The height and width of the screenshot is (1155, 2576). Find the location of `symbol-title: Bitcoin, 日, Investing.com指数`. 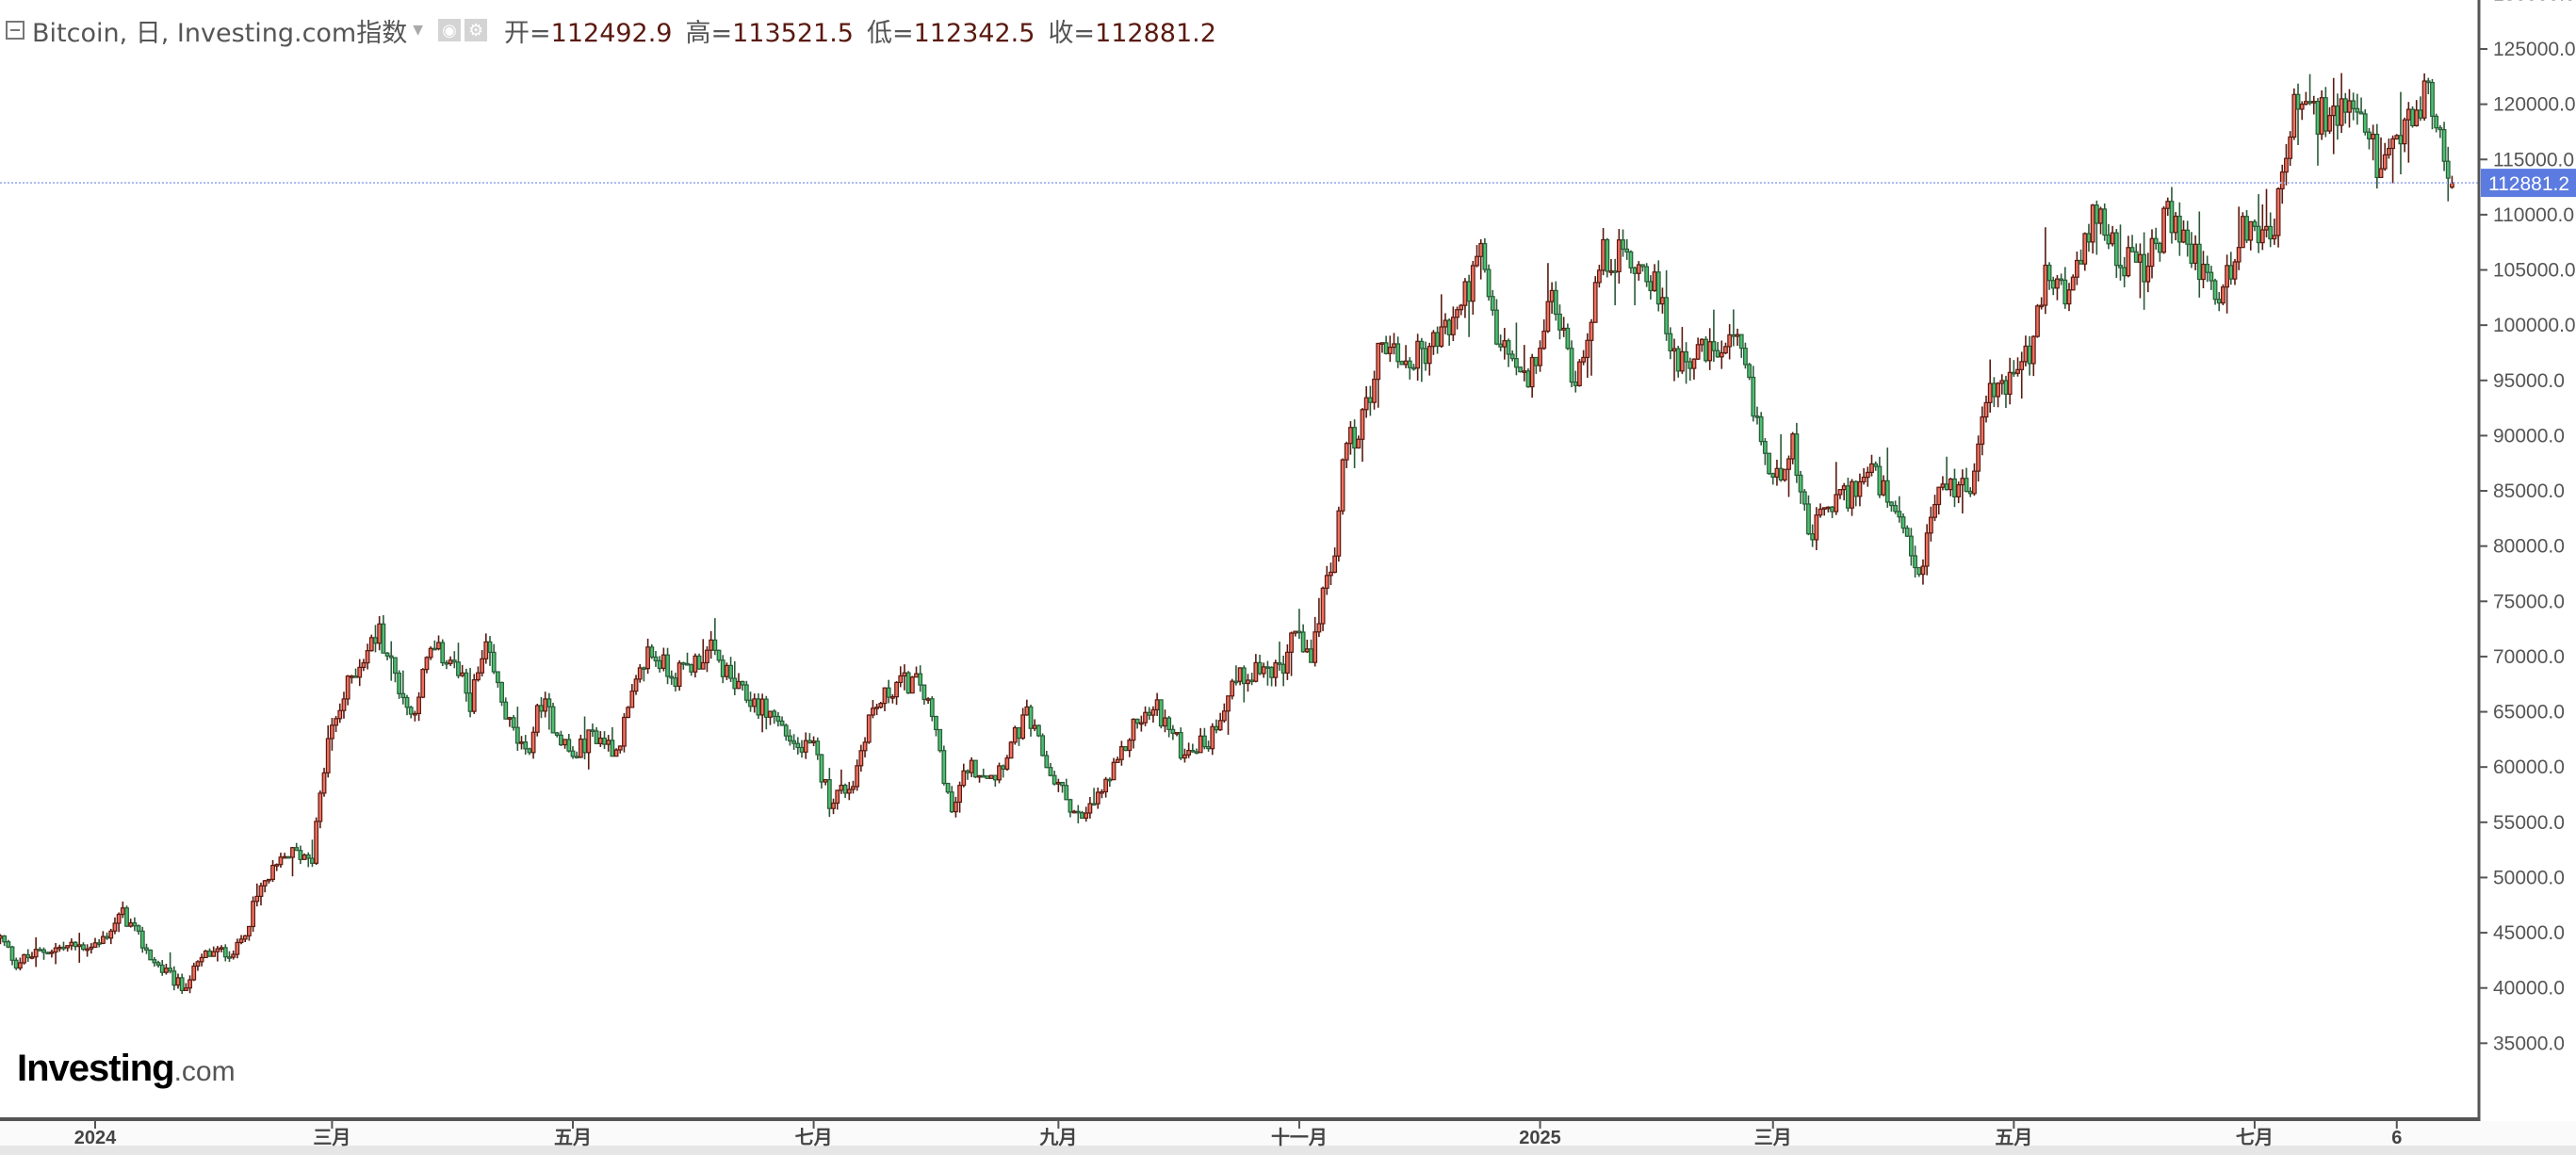

symbol-title: Bitcoin, 日, Investing.com指数 is located at coordinates (220, 33).